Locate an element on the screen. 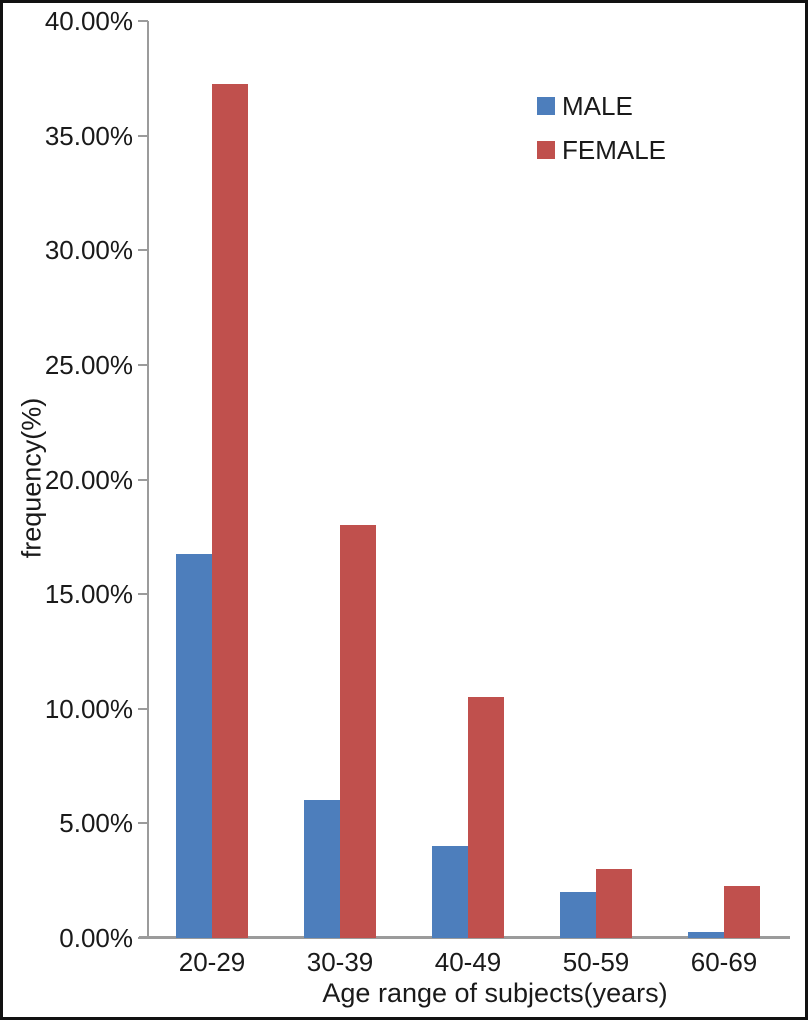  y-tick-label: 15.00% is located at coordinates (88, 594).